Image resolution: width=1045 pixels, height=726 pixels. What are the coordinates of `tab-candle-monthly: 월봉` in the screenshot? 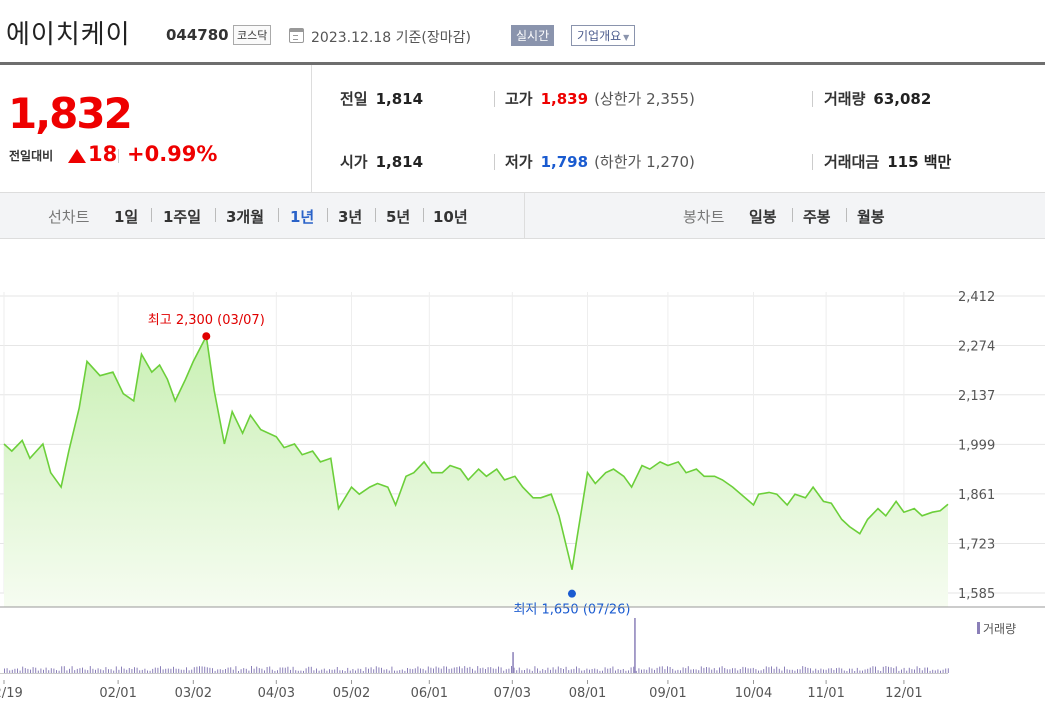 It's located at (871, 217).